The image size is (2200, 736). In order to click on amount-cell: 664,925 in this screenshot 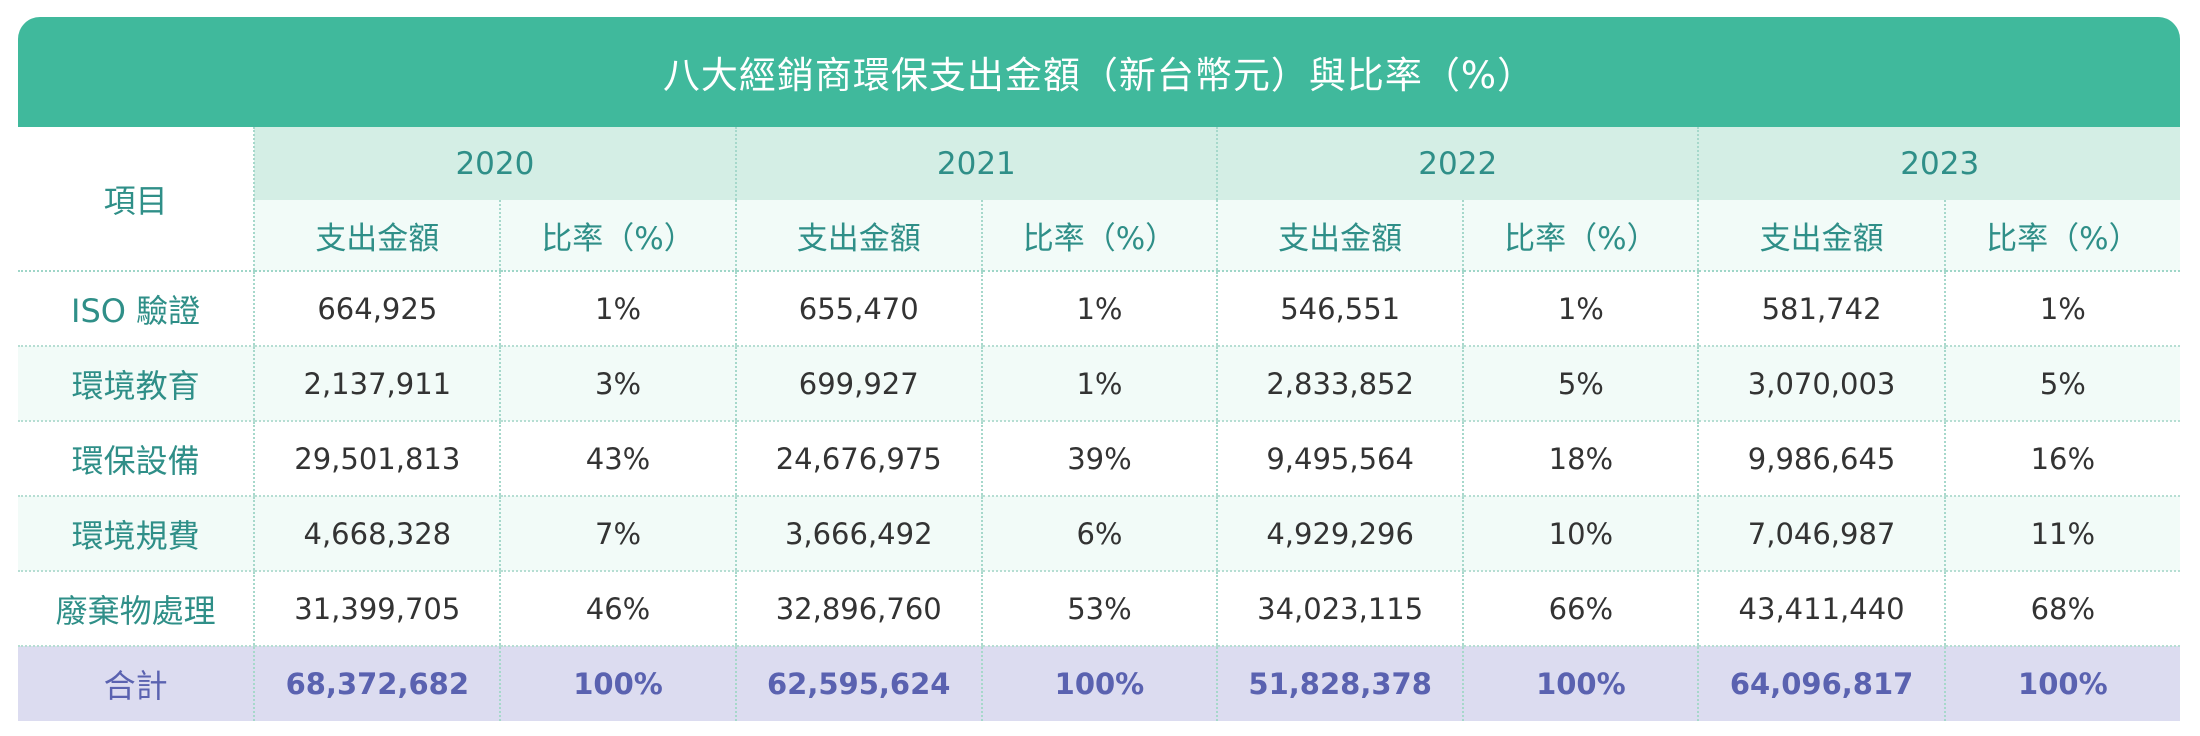, I will do `click(377, 309)`.